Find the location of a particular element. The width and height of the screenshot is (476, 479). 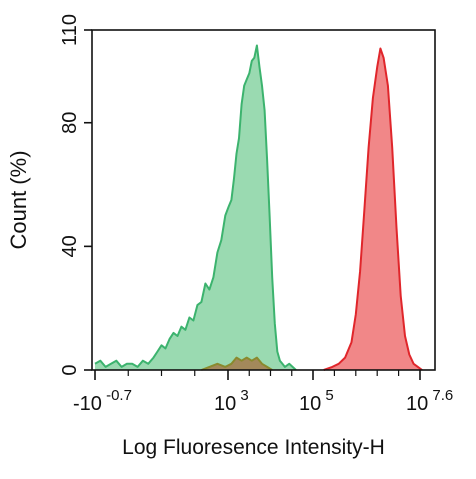

x-axis-title: Log Fluoresence Intensity-H is located at coordinates (253, 447).